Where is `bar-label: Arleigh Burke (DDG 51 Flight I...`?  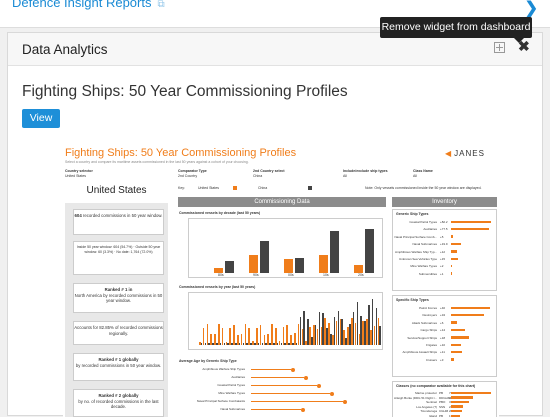 bar-label: Arleigh Burke (DDG 51 Flight I... is located at coordinates (415, 398).